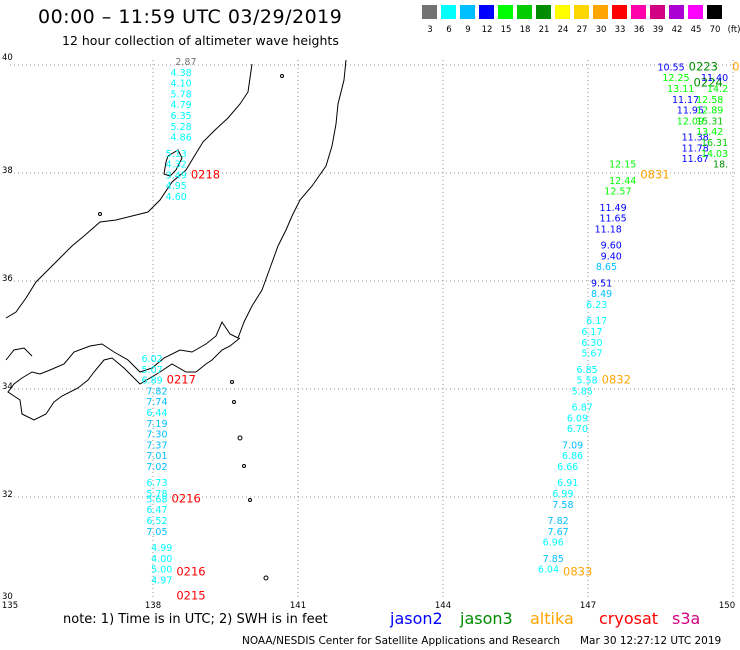  Describe the element at coordinates (606, 267) in the screenshot. I see `swh-value: 8.65` at that location.